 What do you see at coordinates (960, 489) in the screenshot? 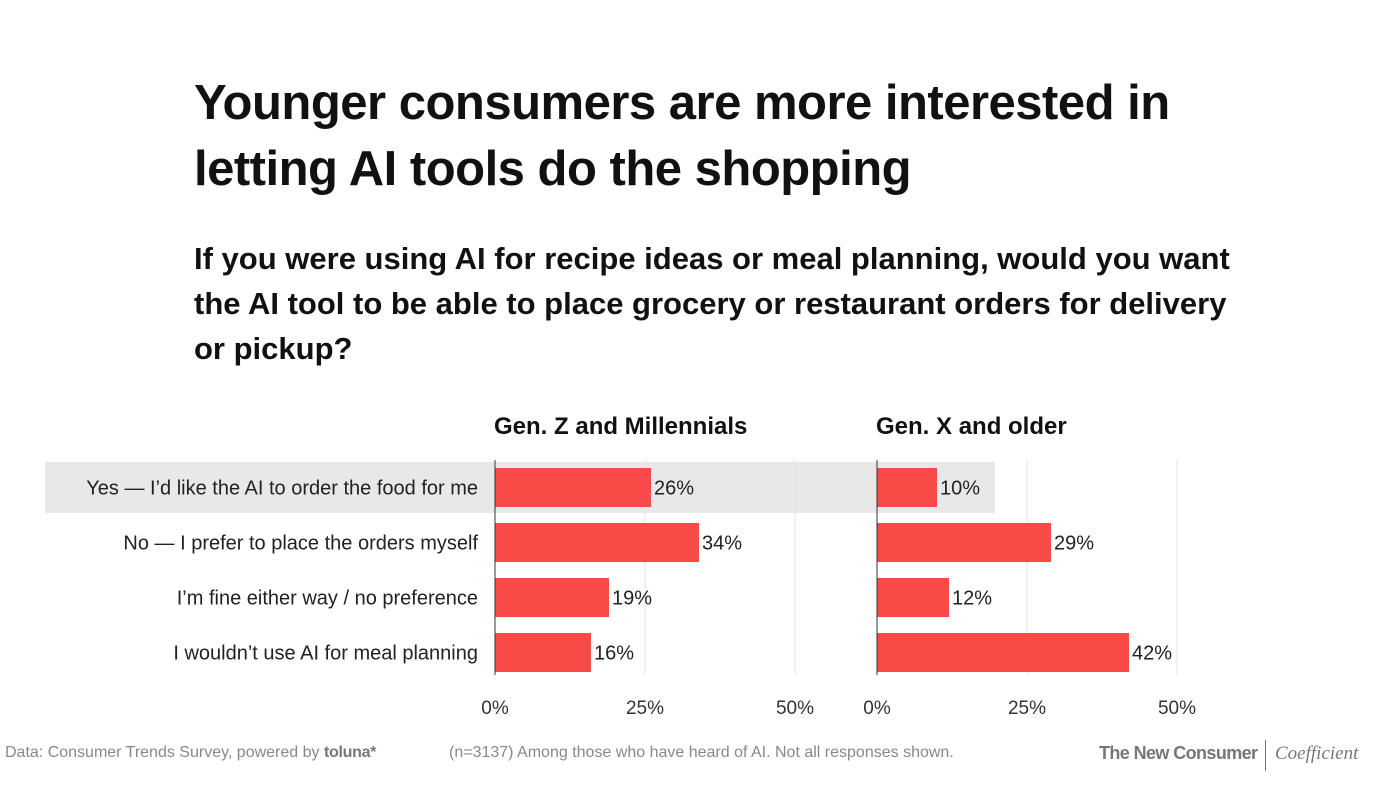
I see `bar-value-label: 10%` at bounding box center [960, 489].